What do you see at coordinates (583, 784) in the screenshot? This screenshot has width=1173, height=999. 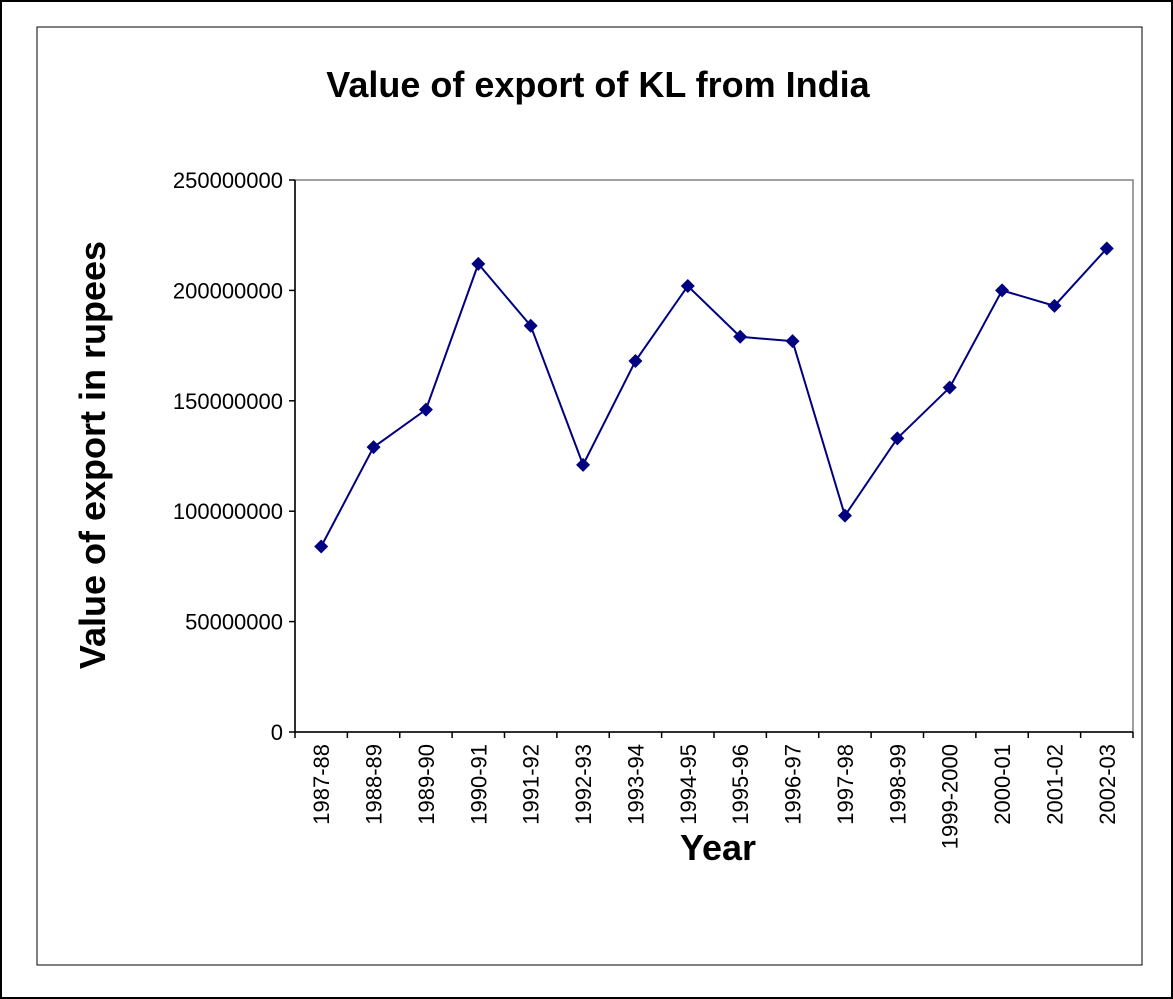 I see `x-tick-label: 1992-93` at bounding box center [583, 784].